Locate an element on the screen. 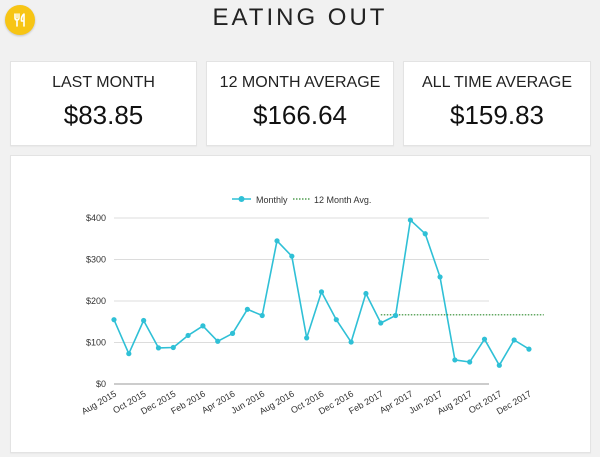  eating-out-category-button is located at coordinates (20, 20).